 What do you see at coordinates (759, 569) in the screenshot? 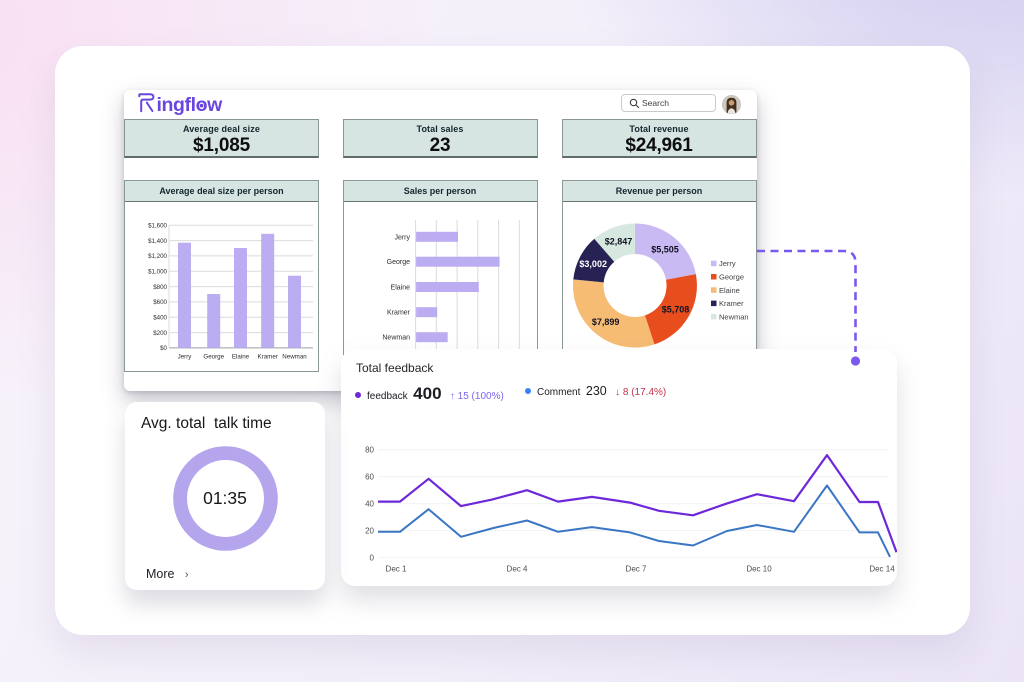
I see `svg-text: Dec 10` at bounding box center [759, 569].